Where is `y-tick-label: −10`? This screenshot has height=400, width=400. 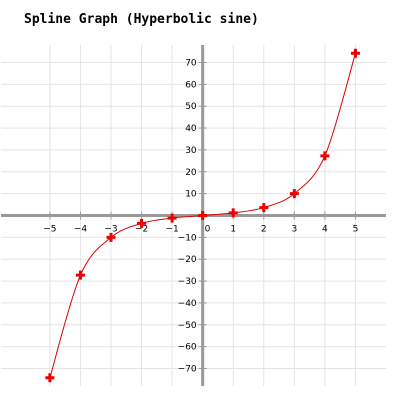
y-tick-label: −10 is located at coordinates (187, 238).